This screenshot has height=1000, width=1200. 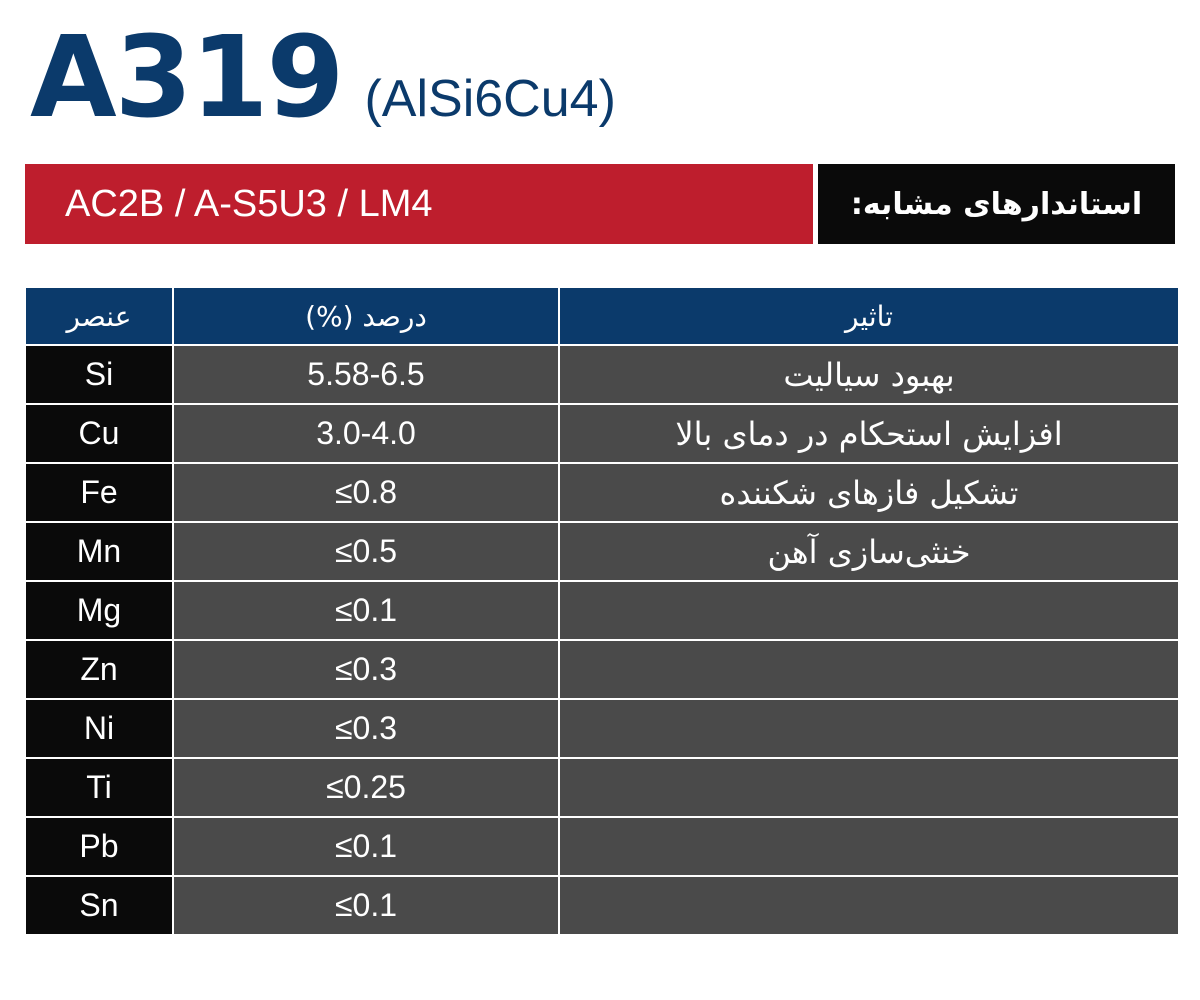 What do you see at coordinates (99, 433) in the screenshot?
I see `element-cell: Cu` at bounding box center [99, 433].